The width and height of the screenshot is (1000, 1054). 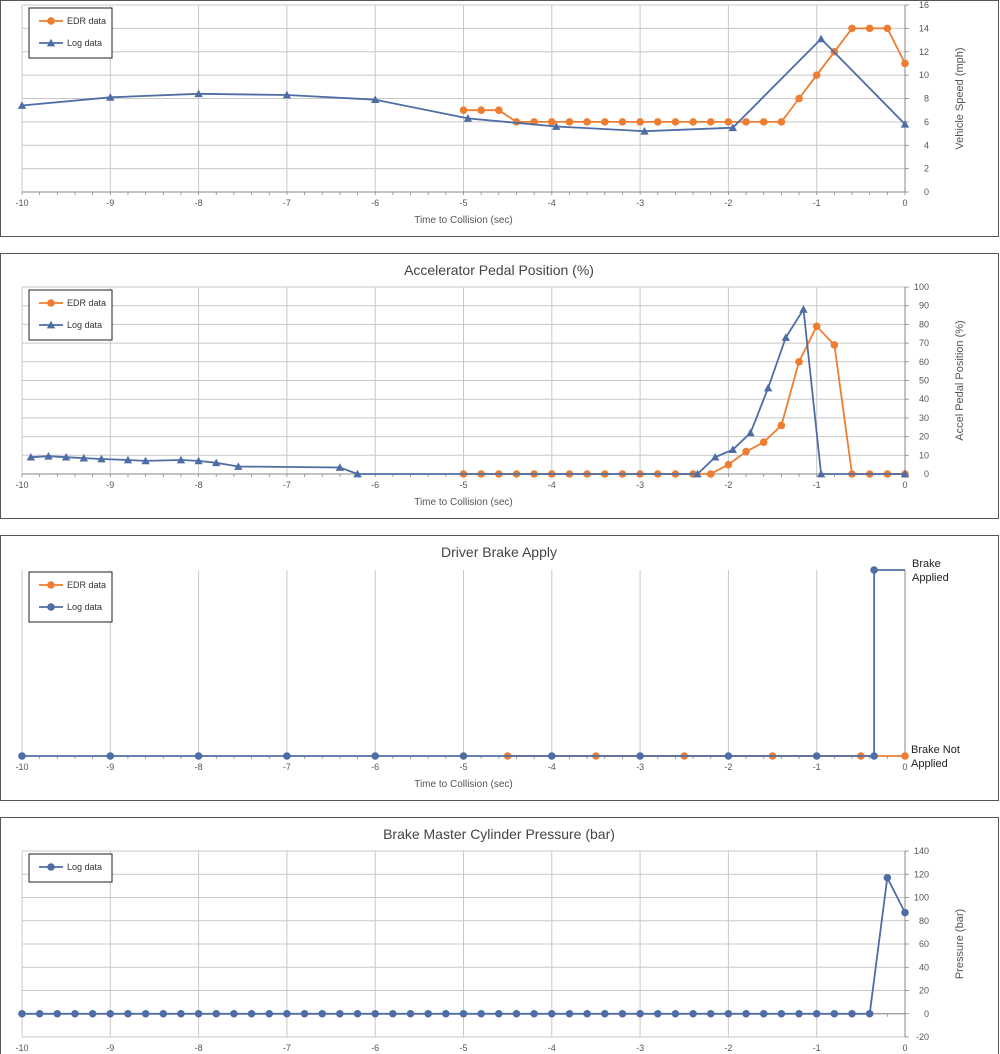 I want to click on x-tick-label: -9, so click(x=110, y=203).